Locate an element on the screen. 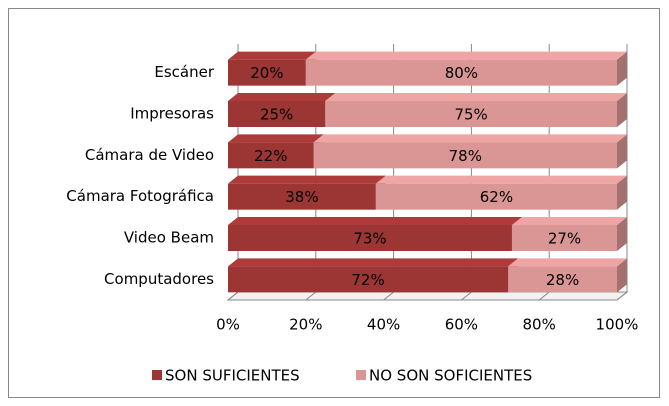 This screenshot has height=406, width=669. data-label: 25% is located at coordinates (276, 115).